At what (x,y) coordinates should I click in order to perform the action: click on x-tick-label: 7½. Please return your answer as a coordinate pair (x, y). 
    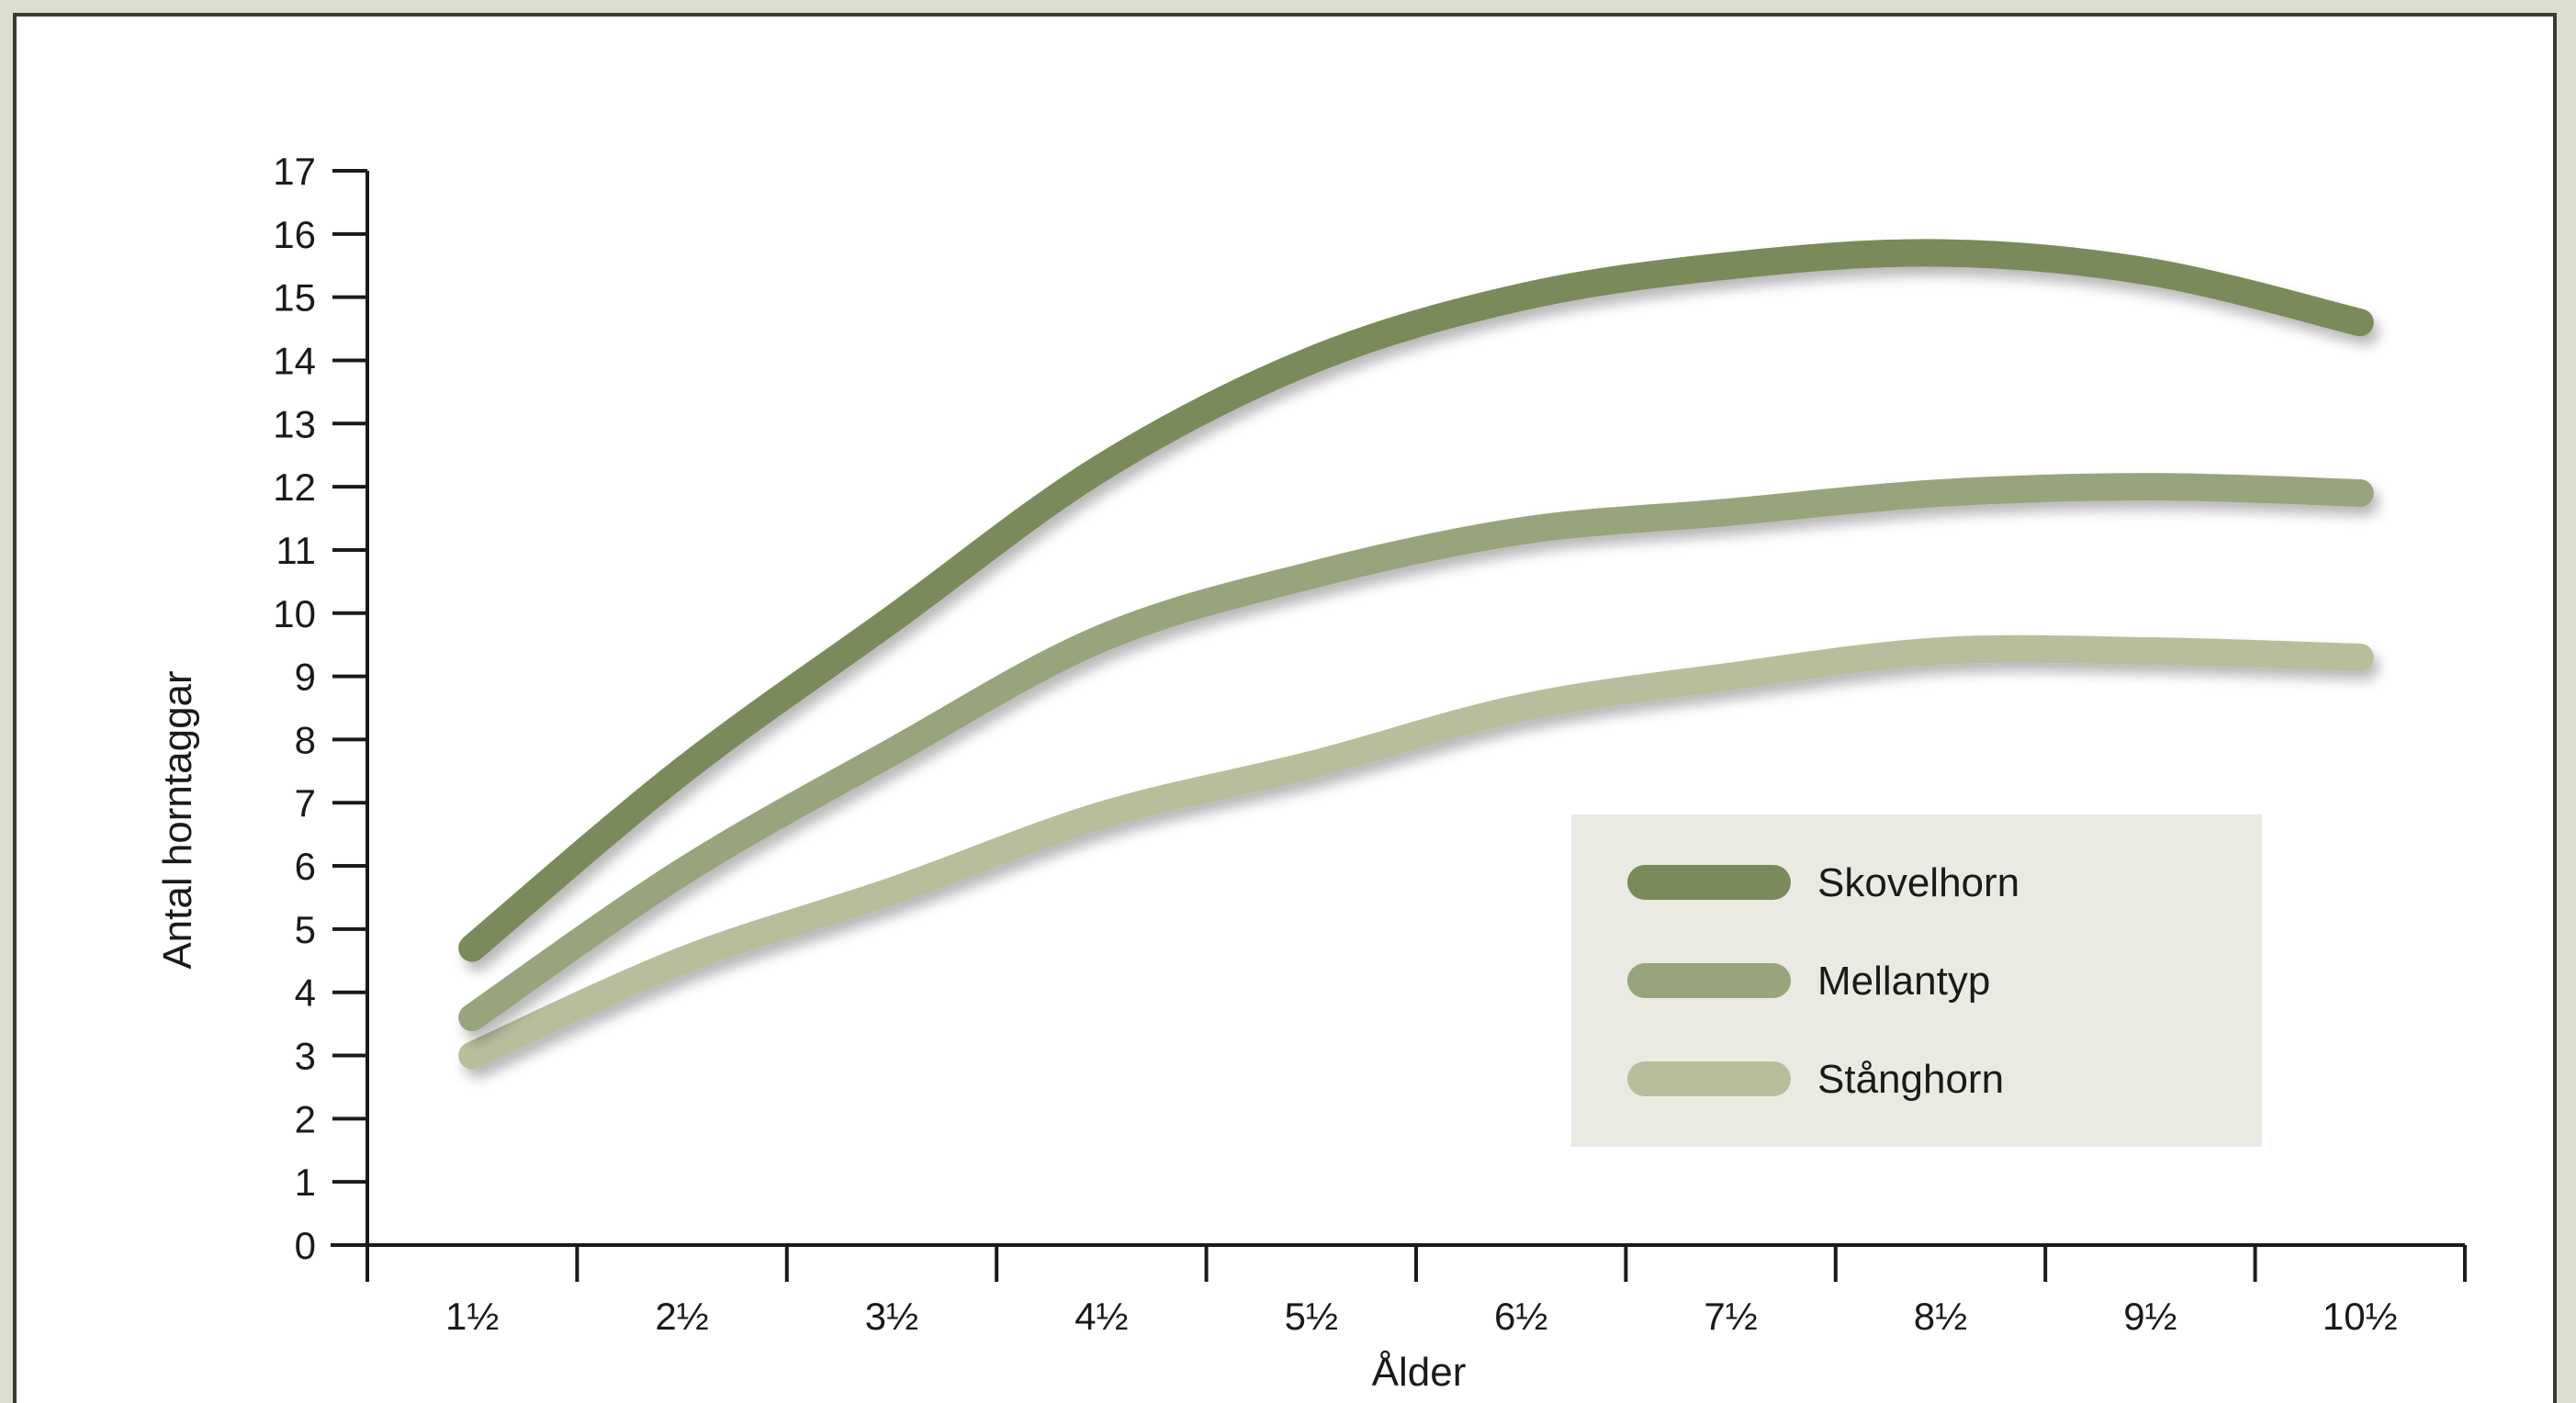
    Looking at the image, I should click on (1730, 1316).